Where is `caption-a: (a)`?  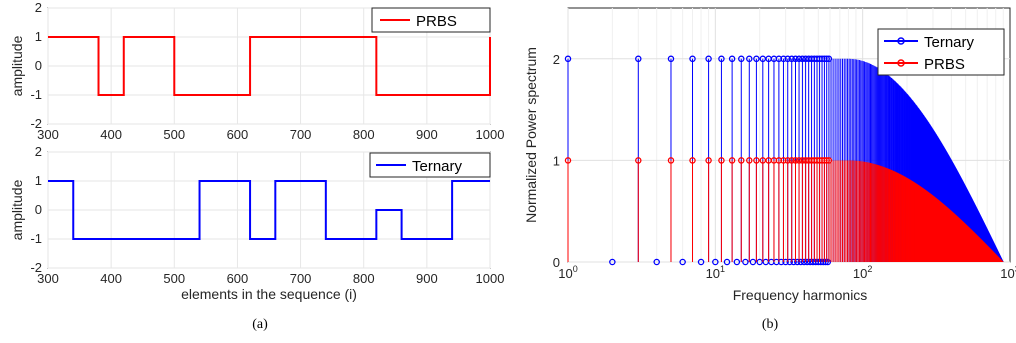
caption-a: (a) is located at coordinates (260, 324).